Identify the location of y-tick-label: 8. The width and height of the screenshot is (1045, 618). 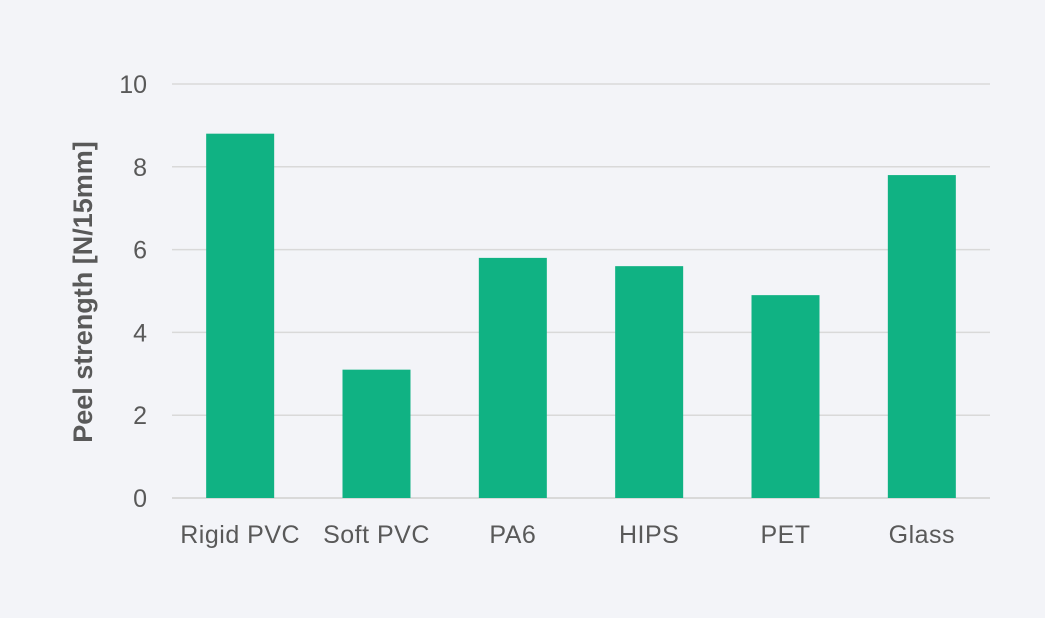
(140, 168).